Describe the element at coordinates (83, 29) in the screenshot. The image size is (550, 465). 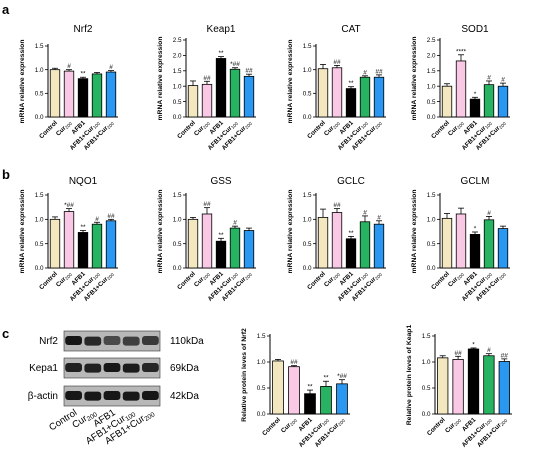
I see `chart-title: Nrf2` at that location.